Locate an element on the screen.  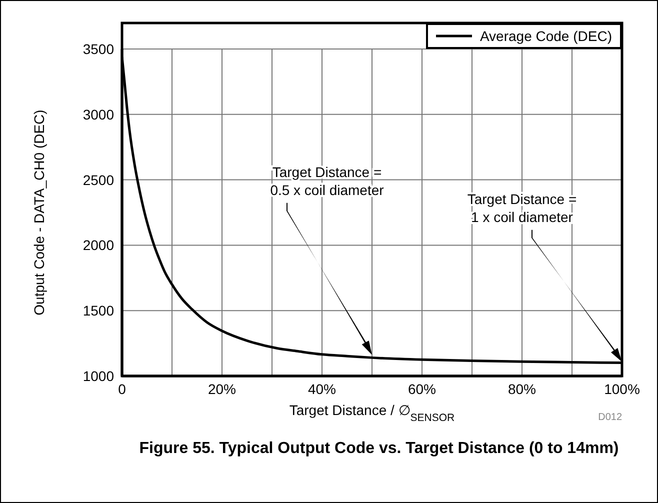
y-tick-label: 2500 is located at coordinates (98, 180).